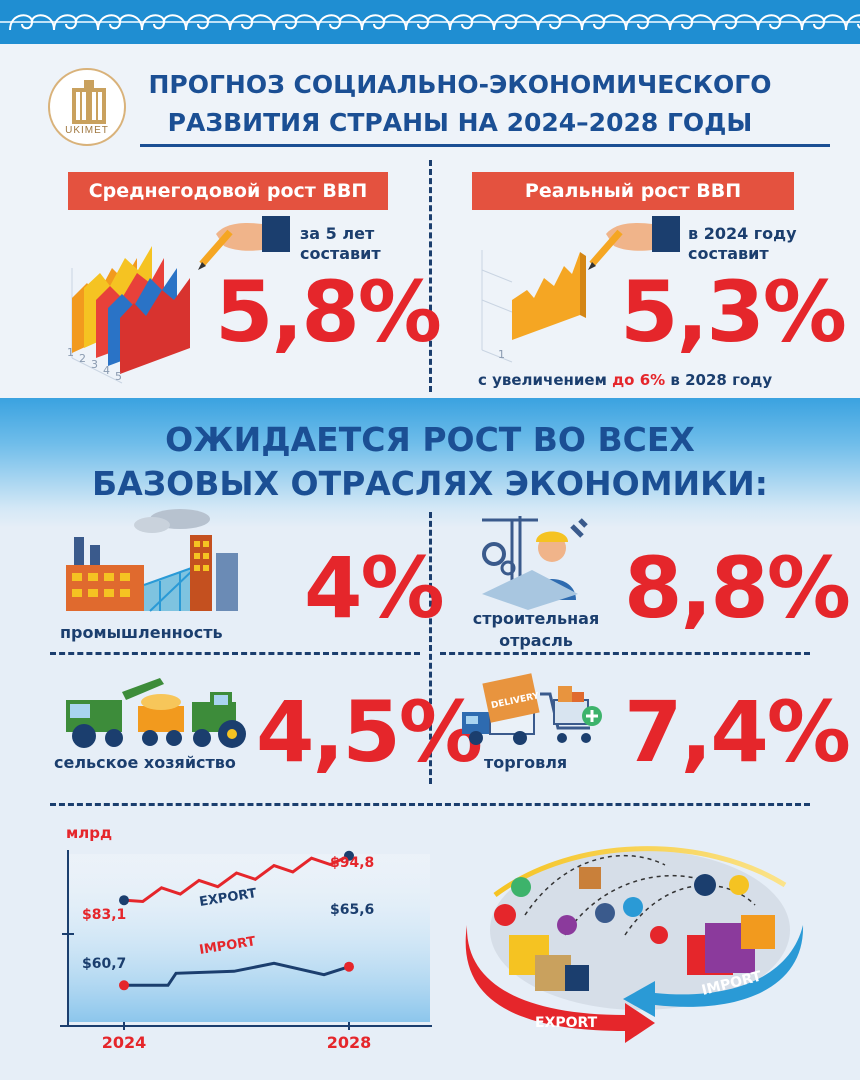 This screenshot has width=860, height=1080. What do you see at coordinates (106, 370) in the screenshot?
I see `avg-axis-tick-4: 4` at bounding box center [106, 370].